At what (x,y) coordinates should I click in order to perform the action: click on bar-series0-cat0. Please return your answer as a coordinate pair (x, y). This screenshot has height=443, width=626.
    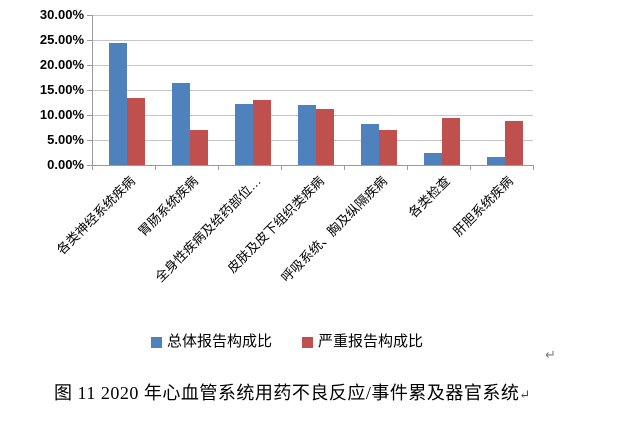
    Looking at the image, I should click on (117, 103).